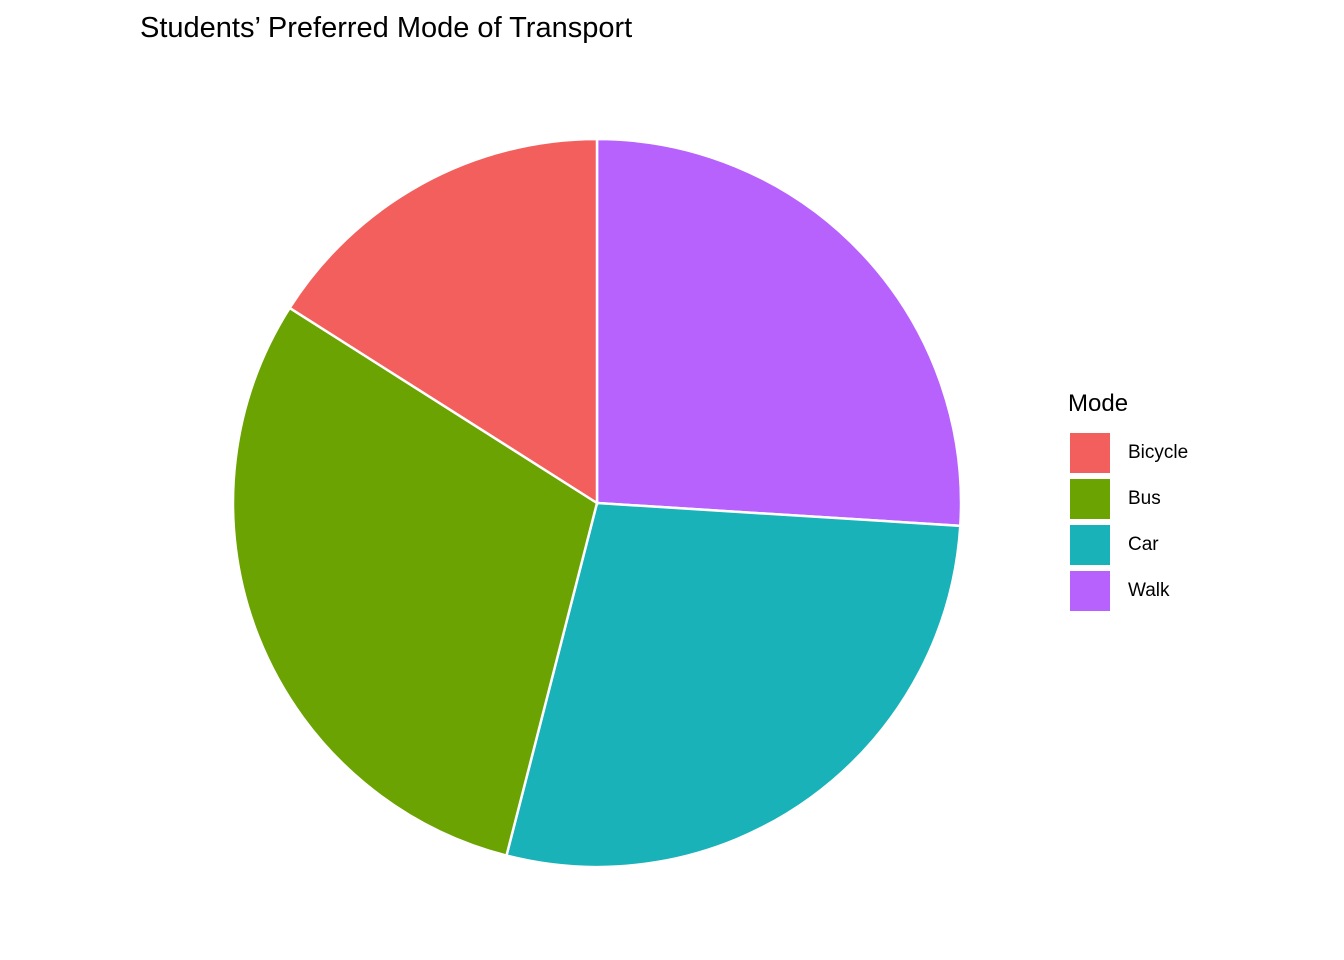  I want to click on pie-slice-bicycle, so click(443, 321).